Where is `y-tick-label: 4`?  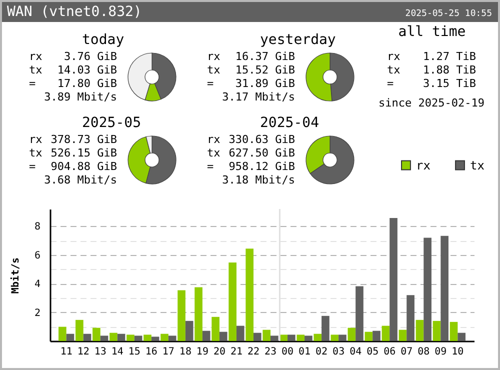
y-tick-label: 4 is located at coordinates (37, 284).